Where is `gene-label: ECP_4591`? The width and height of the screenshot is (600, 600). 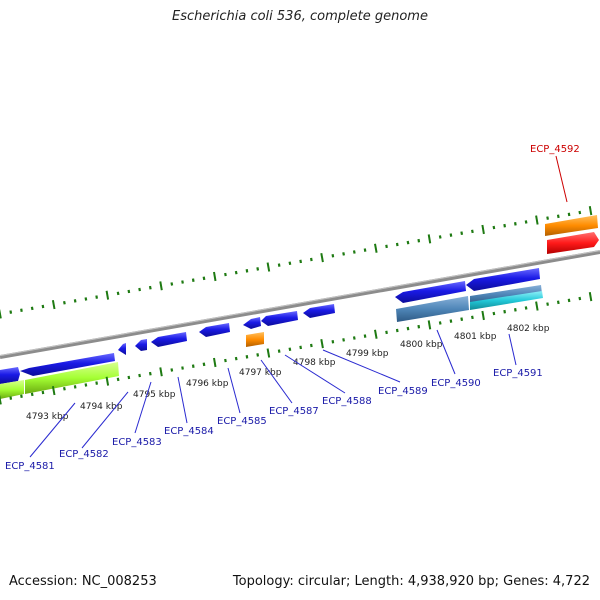
gene-label: ECP_4591 is located at coordinates (518, 373).